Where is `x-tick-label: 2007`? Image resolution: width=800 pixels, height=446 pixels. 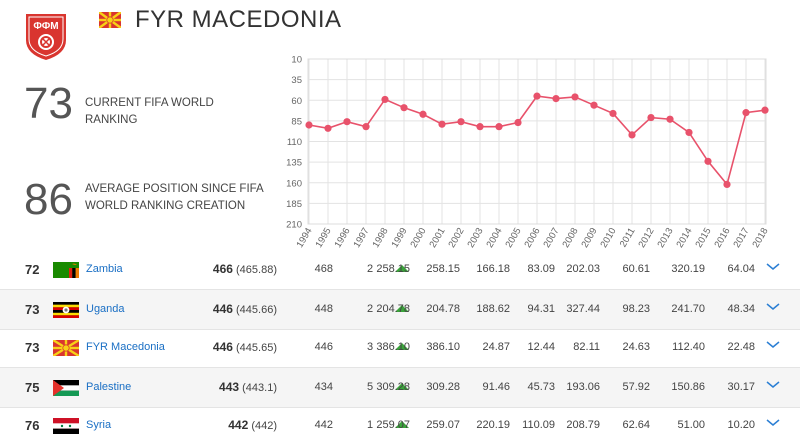
x-tick-label: 2007 is located at coordinates (552, 238).